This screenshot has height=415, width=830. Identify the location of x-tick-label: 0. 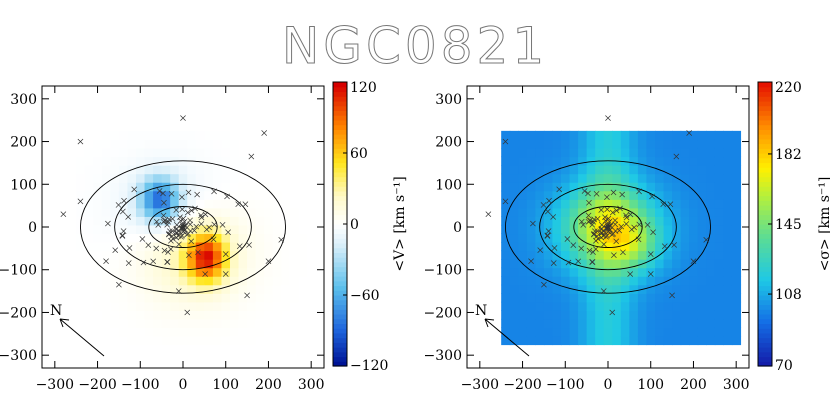
(608, 385).